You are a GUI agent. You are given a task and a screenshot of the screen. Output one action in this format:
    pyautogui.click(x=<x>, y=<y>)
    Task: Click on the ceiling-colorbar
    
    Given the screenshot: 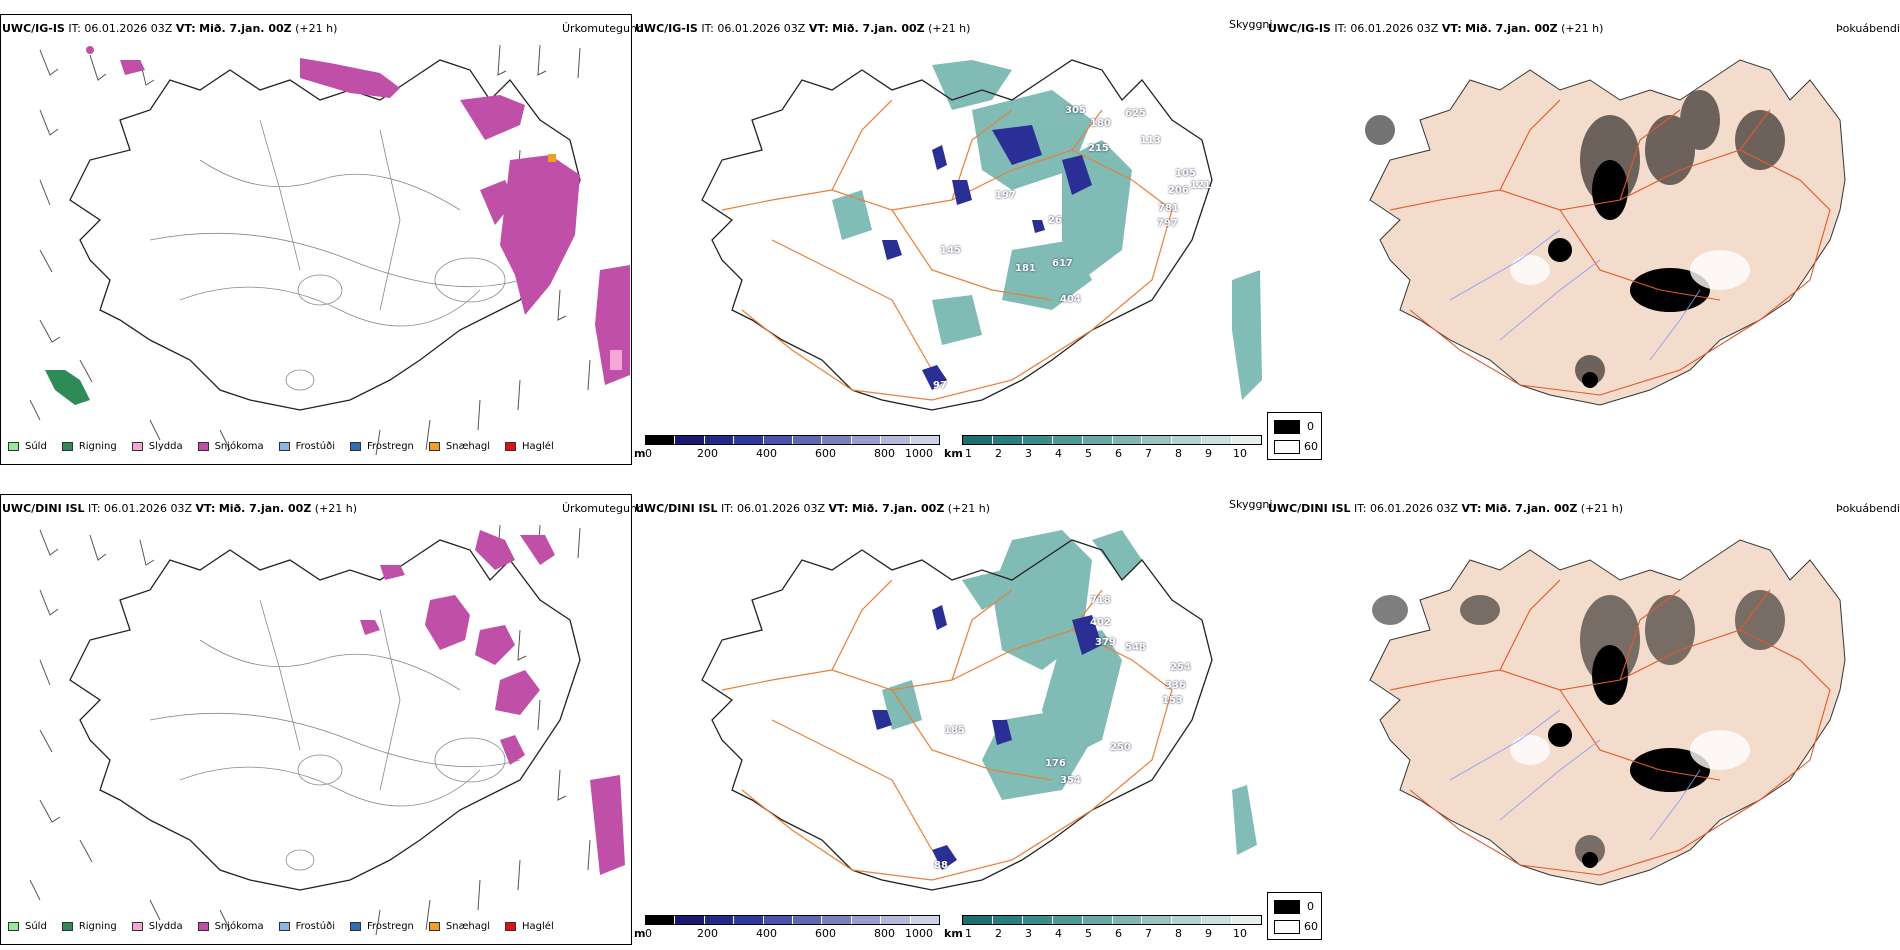 What is the action you would take?
    pyautogui.click(x=792, y=440)
    